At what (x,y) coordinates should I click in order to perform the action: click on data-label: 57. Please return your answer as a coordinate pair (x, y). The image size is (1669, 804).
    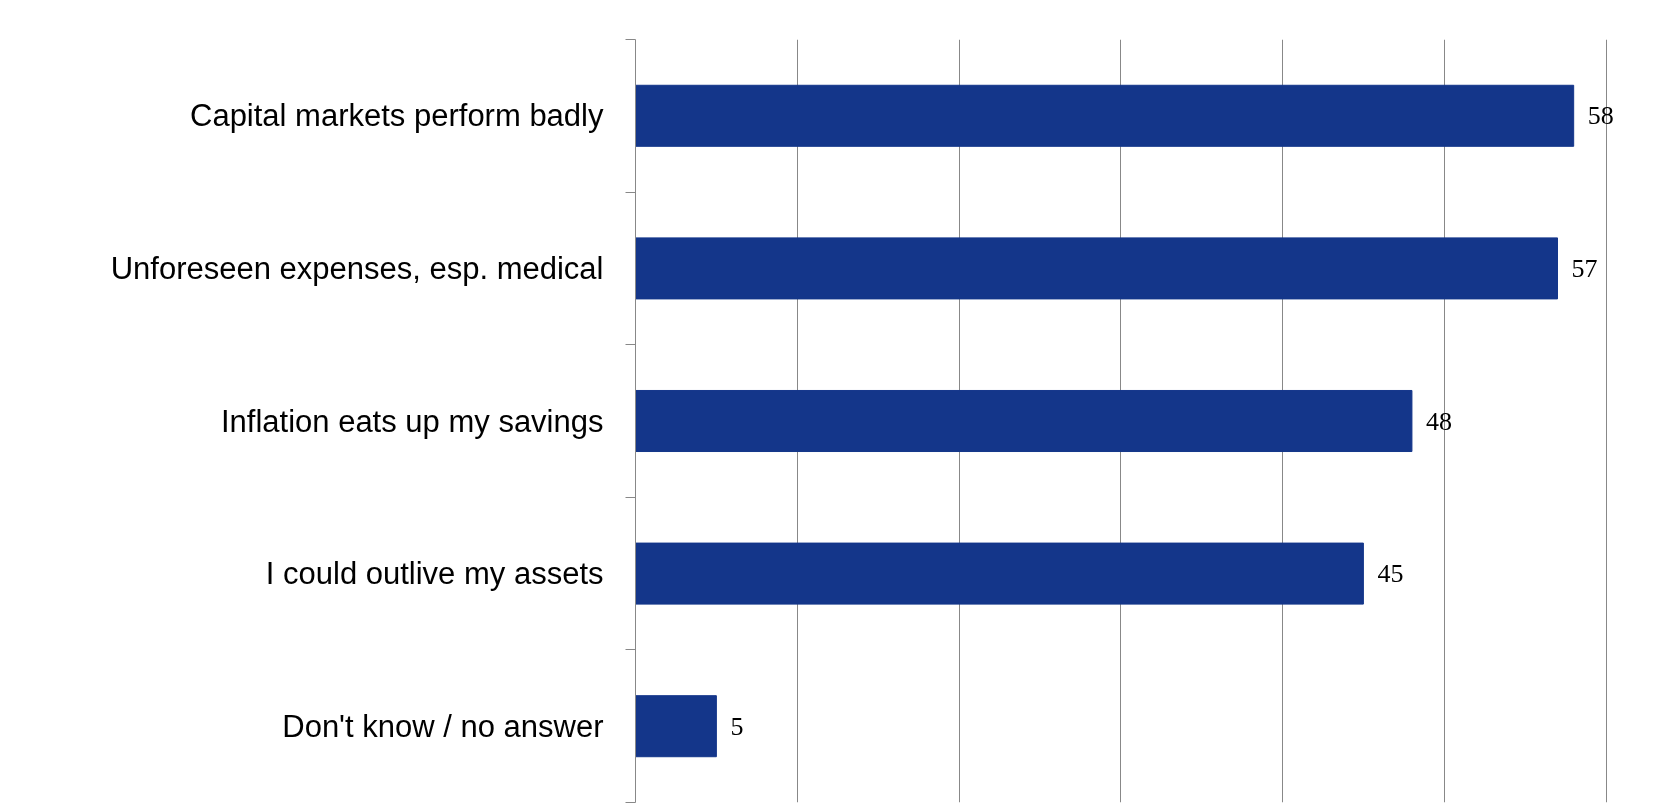
    Looking at the image, I should click on (1584, 268).